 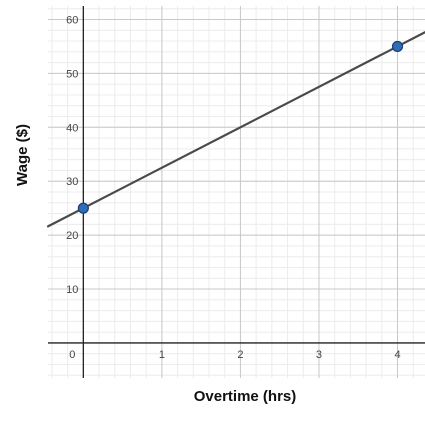 I want to click on y-tick-label: 50, so click(x=72, y=74).